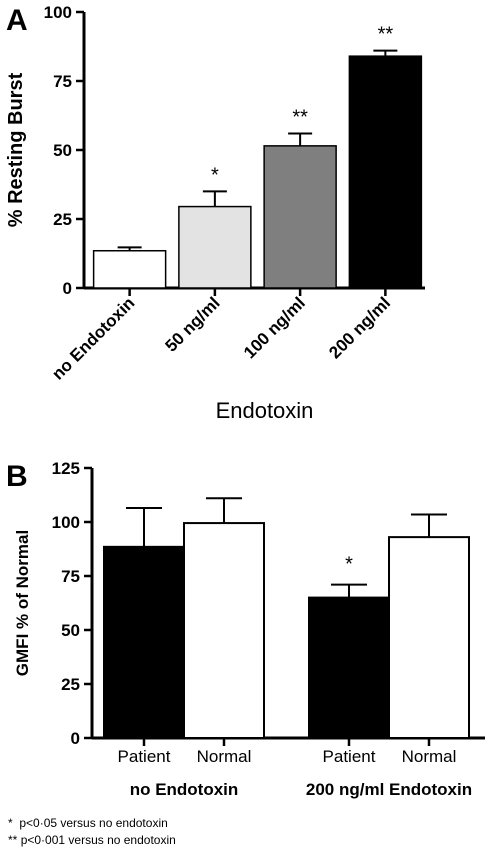 The height and width of the screenshot is (853, 500). What do you see at coordinates (22, 603) in the screenshot?
I see `y-axis-label: GMFI % of Normal` at bounding box center [22, 603].